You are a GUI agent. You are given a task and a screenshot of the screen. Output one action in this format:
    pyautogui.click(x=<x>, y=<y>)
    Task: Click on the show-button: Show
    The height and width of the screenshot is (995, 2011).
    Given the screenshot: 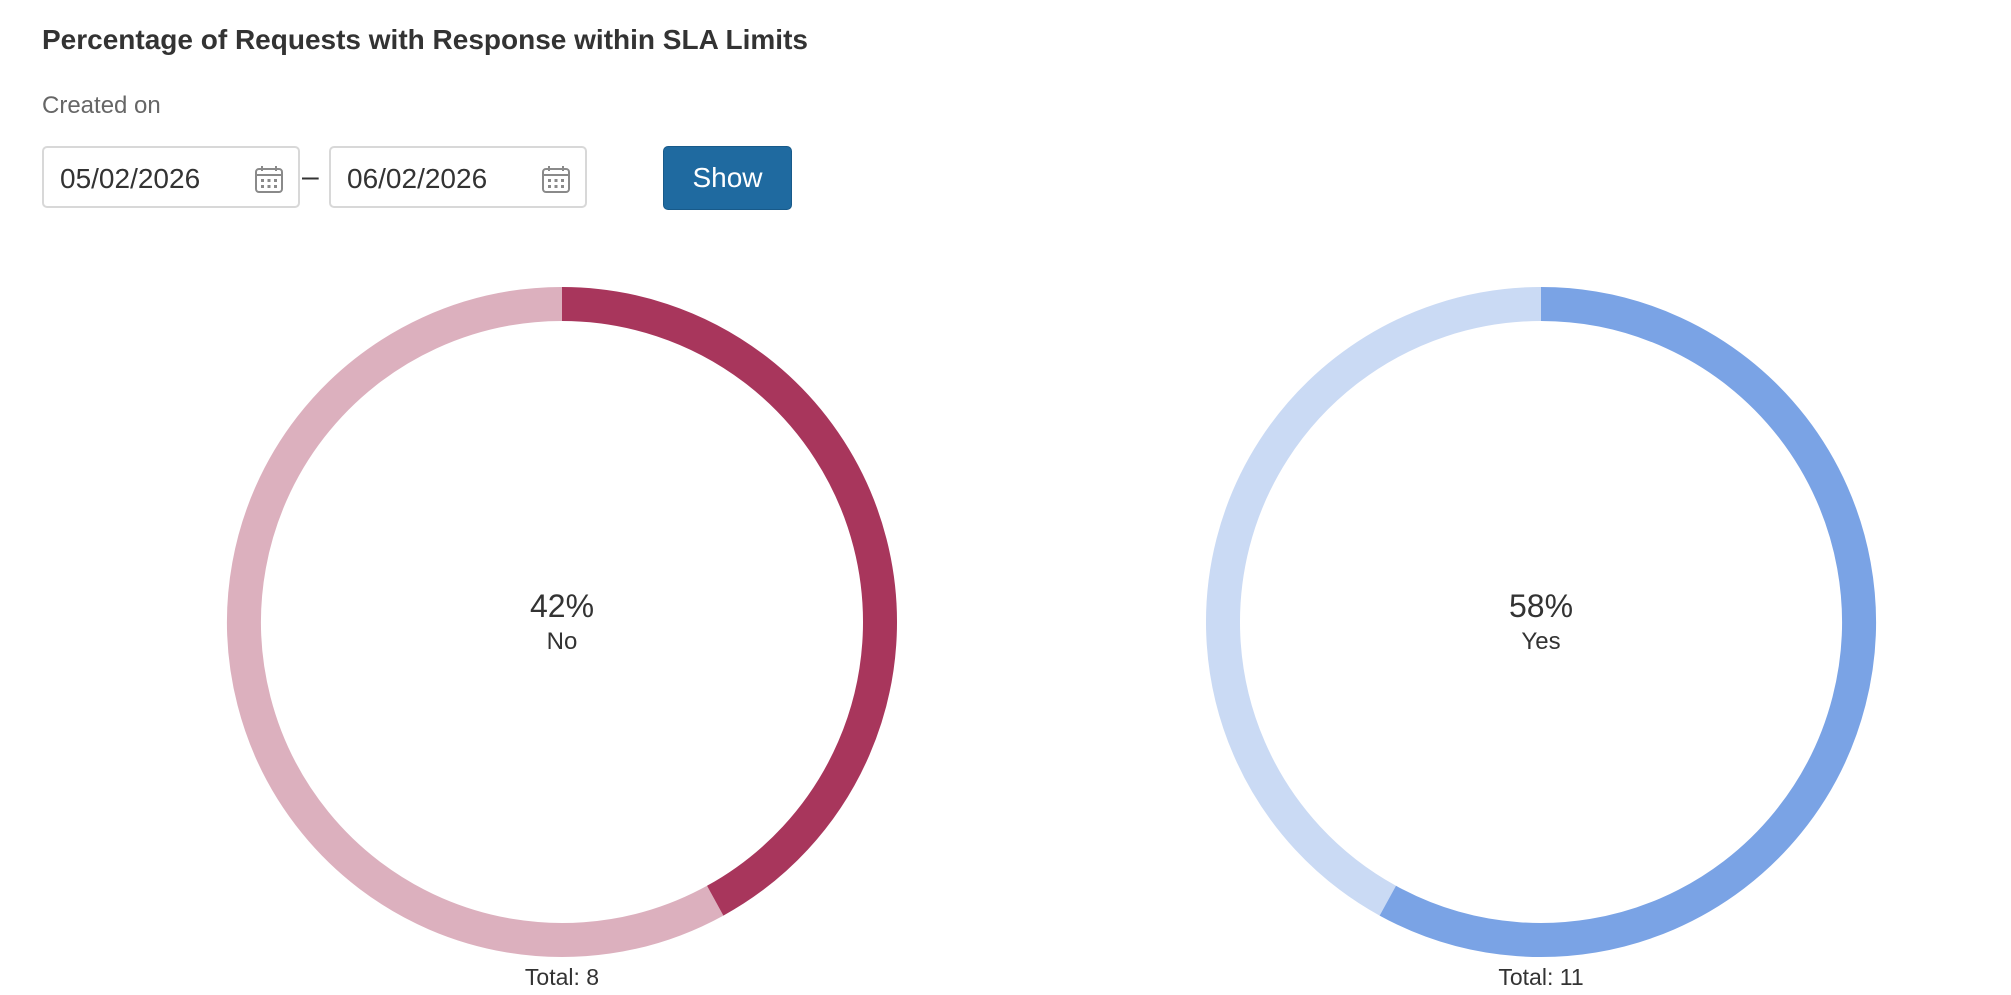 What is the action you would take?
    pyautogui.click(x=727, y=178)
    